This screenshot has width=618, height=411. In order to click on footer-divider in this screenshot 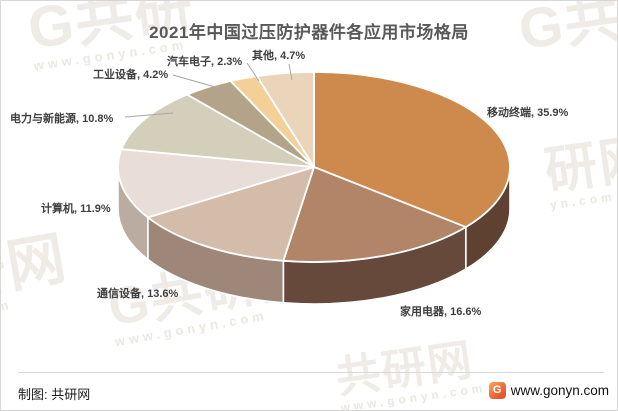, I will do `click(311, 372)`.